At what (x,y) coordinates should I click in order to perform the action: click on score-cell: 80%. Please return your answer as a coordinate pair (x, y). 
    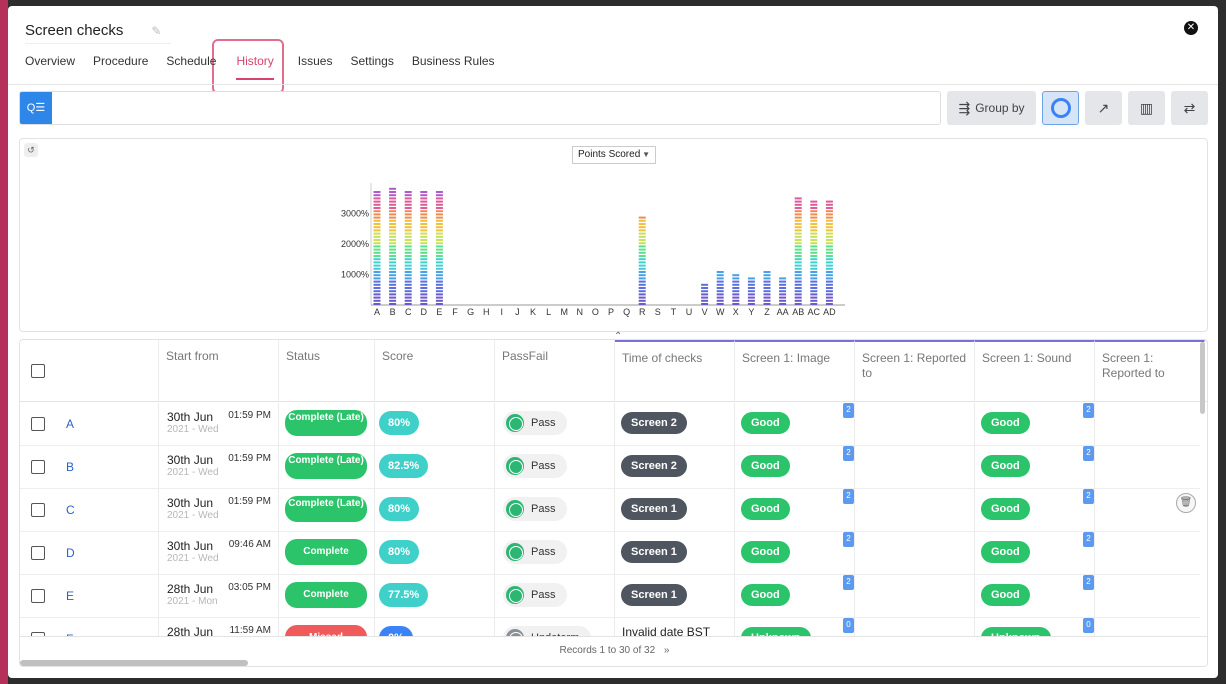
    Looking at the image, I should click on (435, 424).